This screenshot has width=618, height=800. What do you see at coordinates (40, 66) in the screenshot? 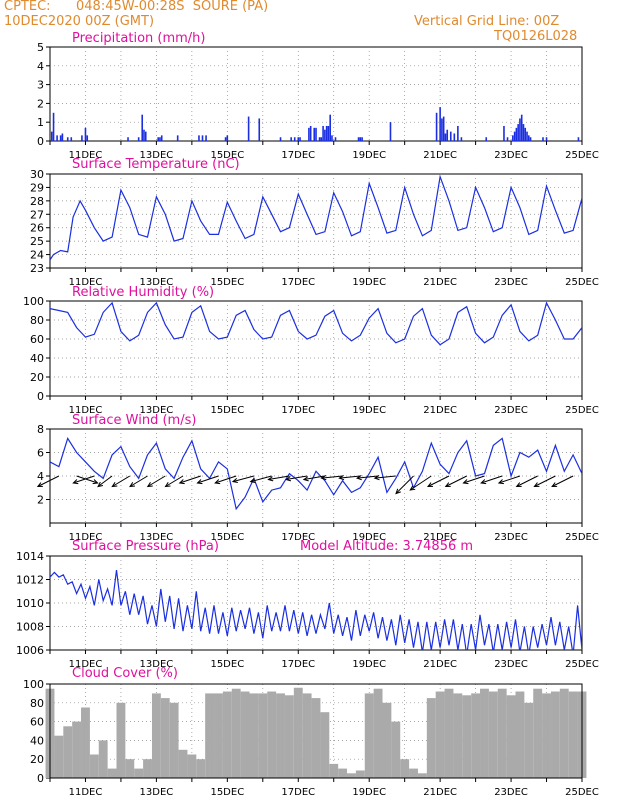
I see `y-tick-label: 4` at bounding box center [40, 66].